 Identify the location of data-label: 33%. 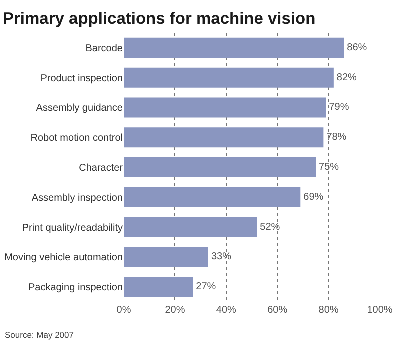
(221, 257).